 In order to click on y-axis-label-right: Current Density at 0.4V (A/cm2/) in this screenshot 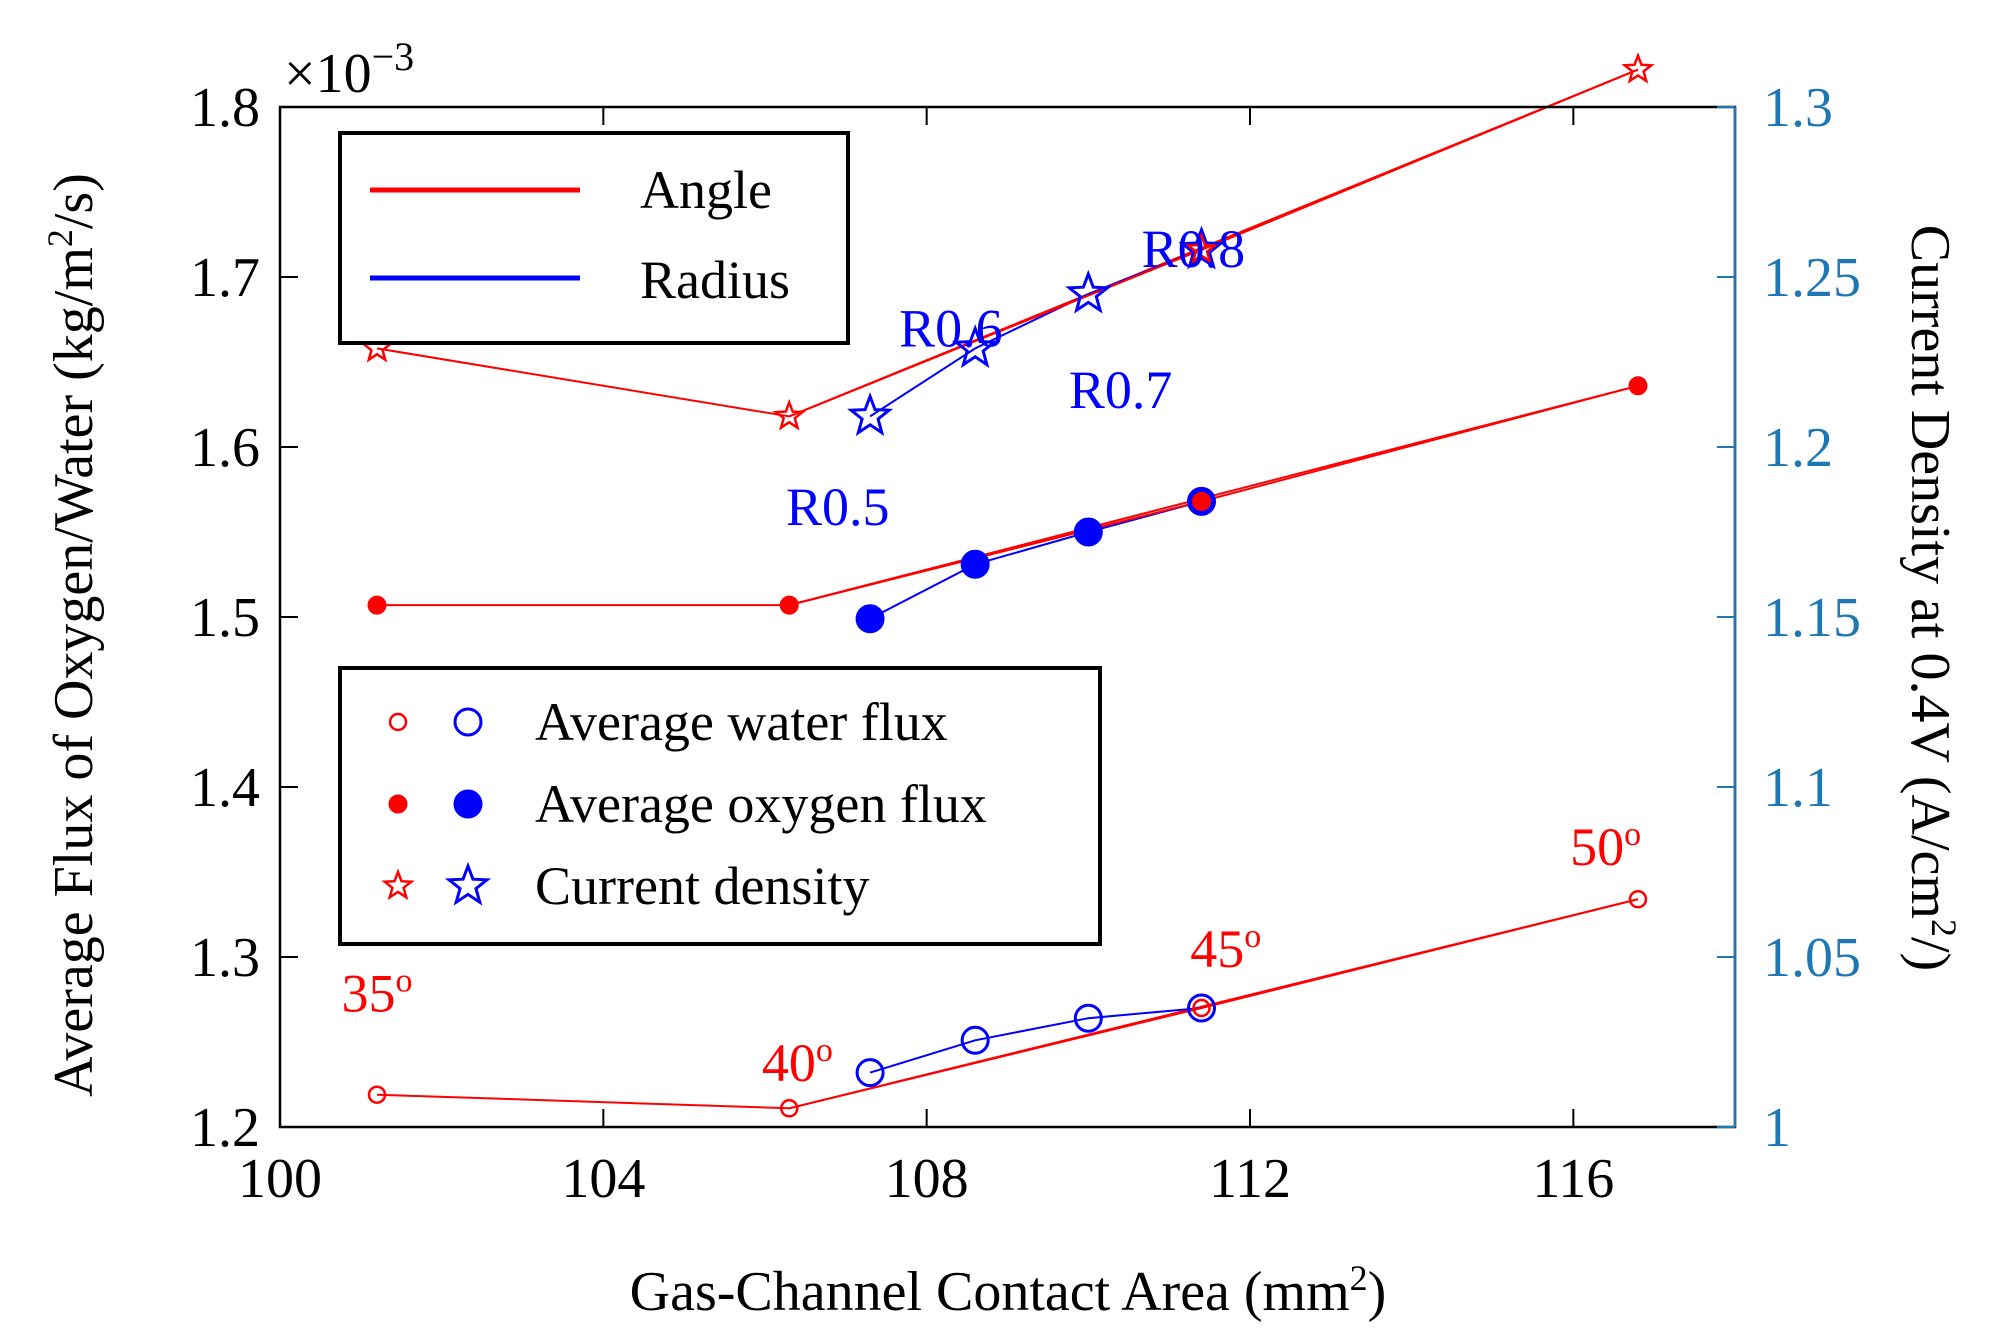, I will do `click(1931, 598)`.